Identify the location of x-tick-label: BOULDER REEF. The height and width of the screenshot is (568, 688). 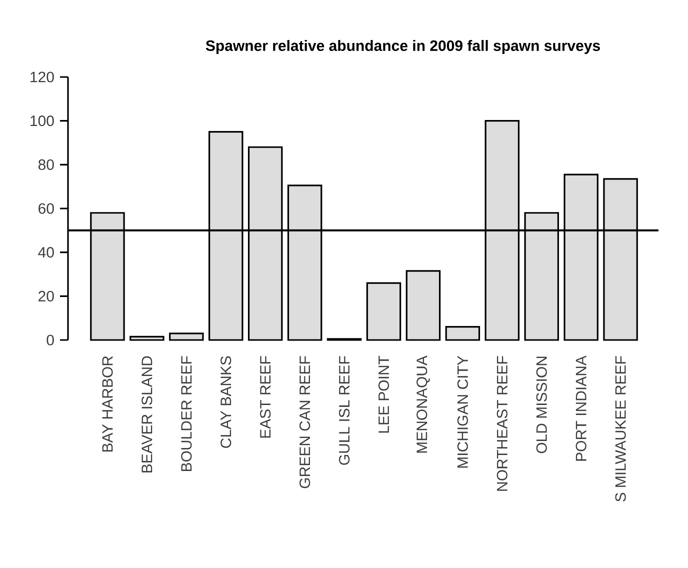
(186, 413).